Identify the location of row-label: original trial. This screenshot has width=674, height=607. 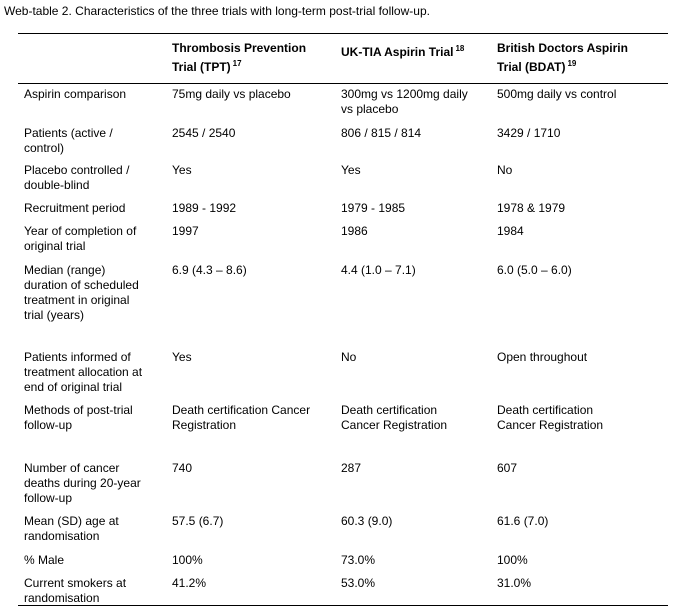
(55, 246).